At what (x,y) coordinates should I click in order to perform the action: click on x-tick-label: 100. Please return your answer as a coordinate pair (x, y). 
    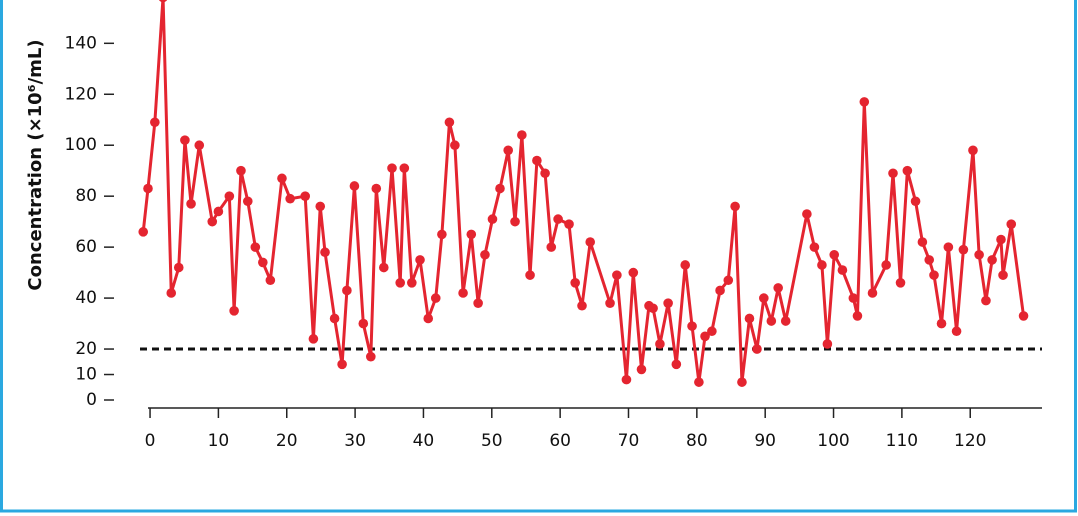
    Looking at the image, I should click on (833, 441).